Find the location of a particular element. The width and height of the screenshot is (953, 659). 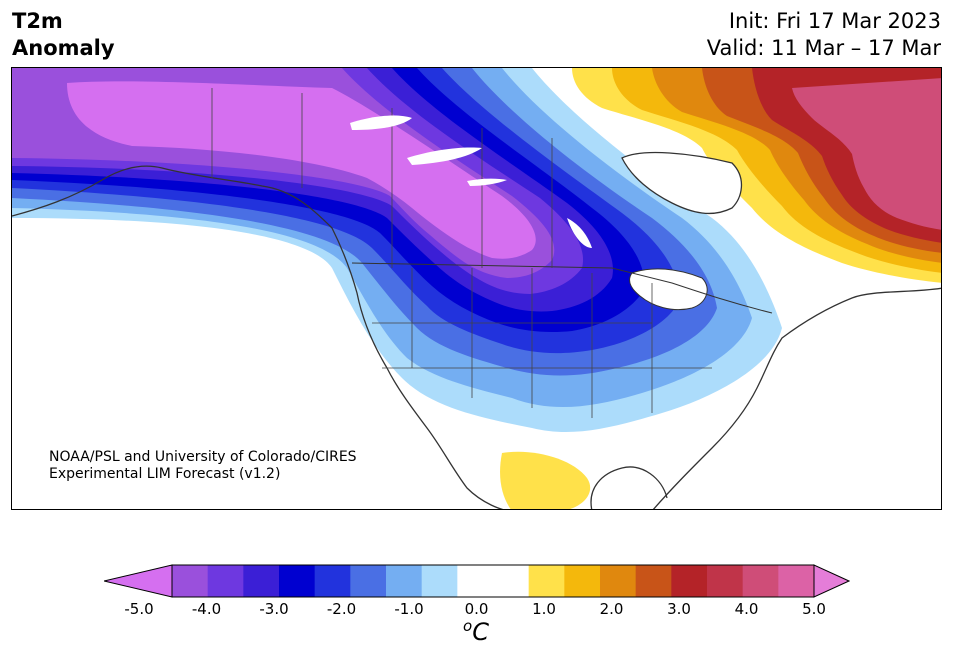

coastline-east is located at coordinates (796, 398).